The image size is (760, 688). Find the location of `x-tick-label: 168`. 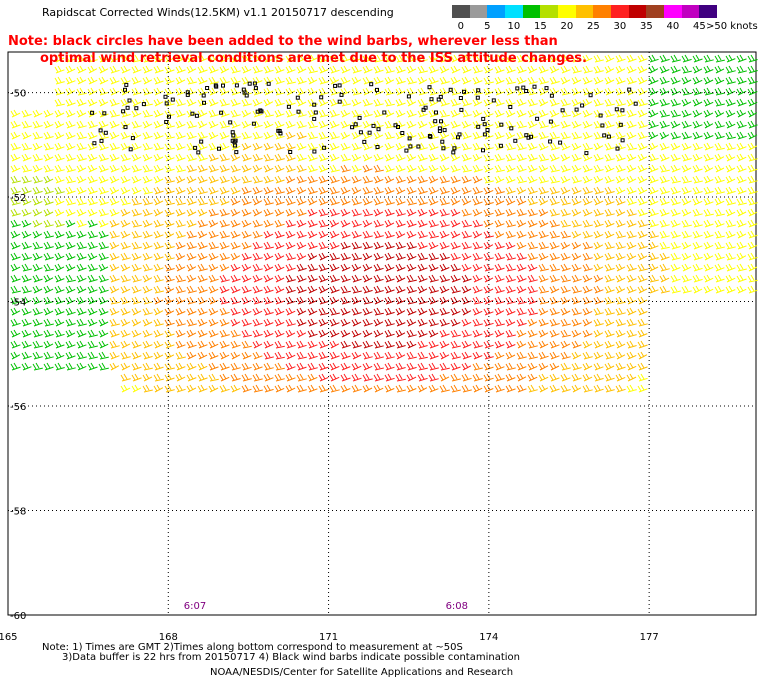

x-tick-label: 168 is located at coordinates (168, 637).